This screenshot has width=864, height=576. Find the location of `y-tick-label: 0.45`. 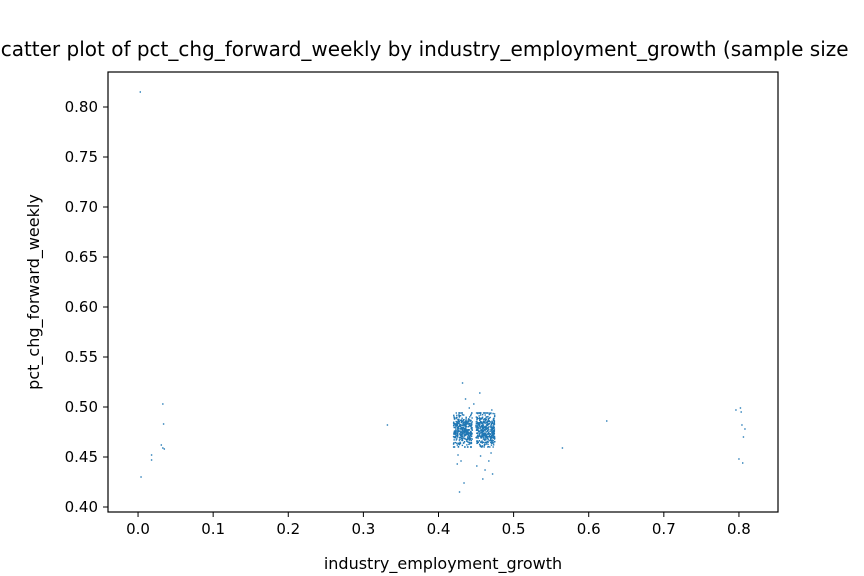

y-tick-label: 0.45 is located at coordinates (81, 457).